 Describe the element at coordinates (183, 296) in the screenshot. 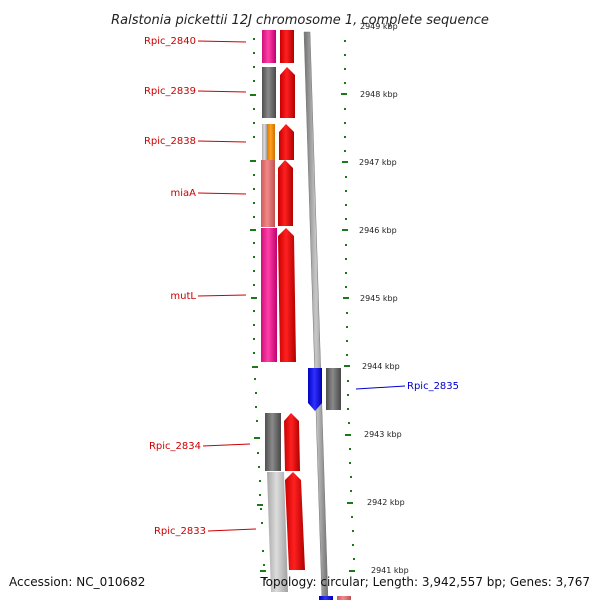

I see `gene-label: mutL` at that location.